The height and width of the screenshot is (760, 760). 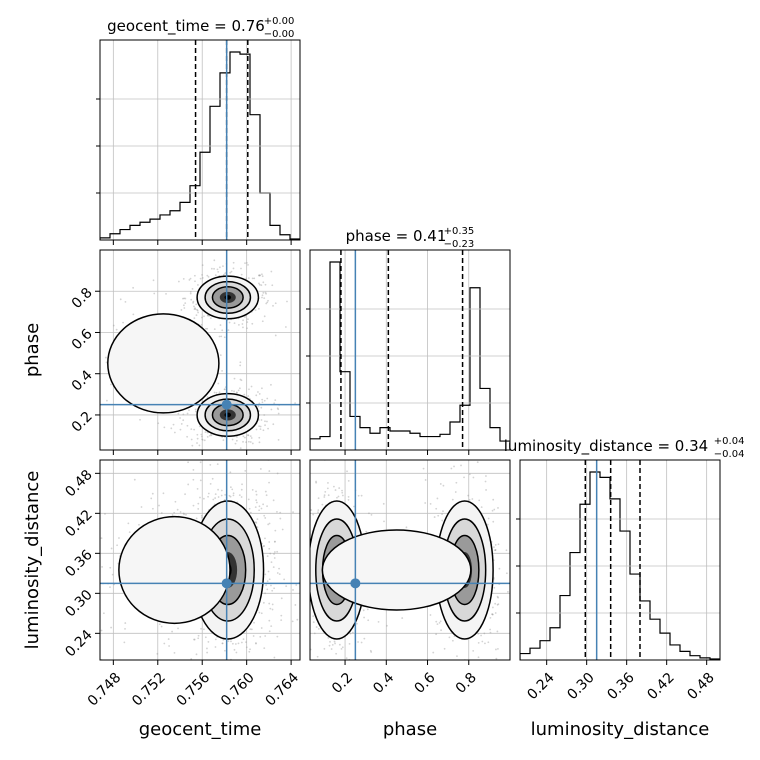 I want to click on panel-title-geocent_time: geocent_time = 0.76, so click(x=186, y=26).